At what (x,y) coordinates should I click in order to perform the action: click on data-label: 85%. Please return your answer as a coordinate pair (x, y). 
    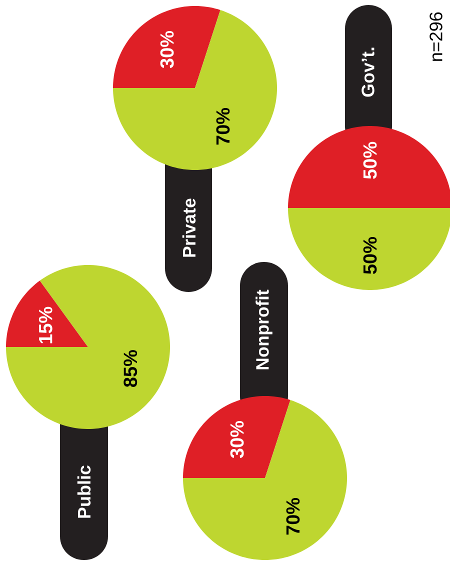
    Looking at the image, I should click on (131, 368).